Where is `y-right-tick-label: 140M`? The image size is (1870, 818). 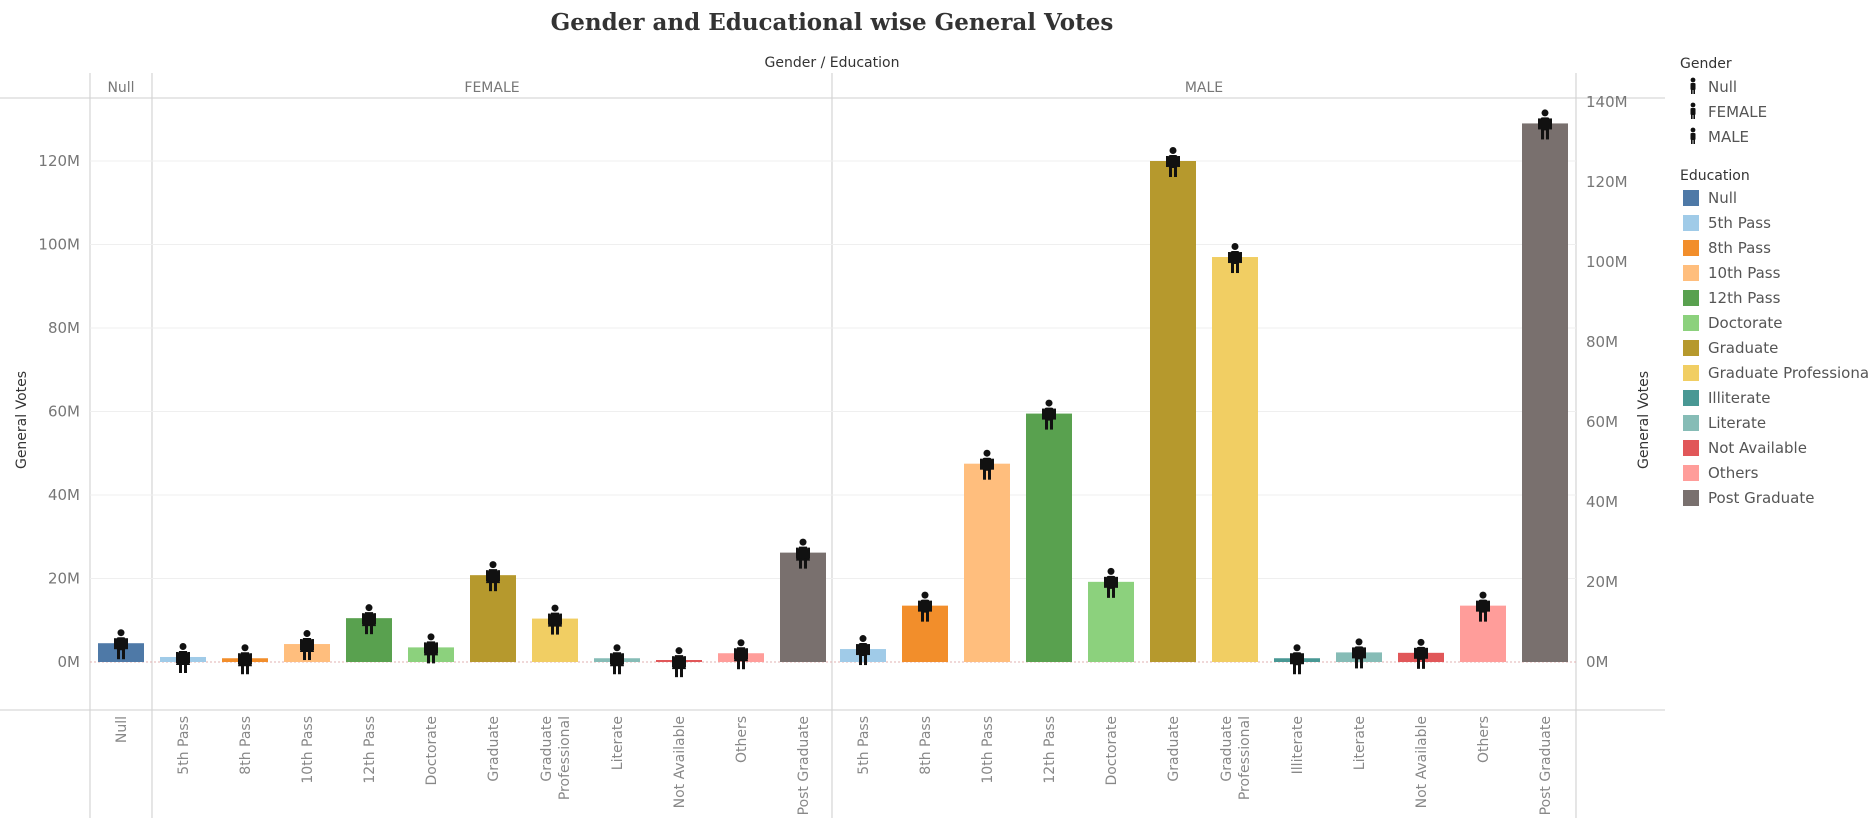 y-right-tick-label: 140M is located at coordinates (1607, 102).